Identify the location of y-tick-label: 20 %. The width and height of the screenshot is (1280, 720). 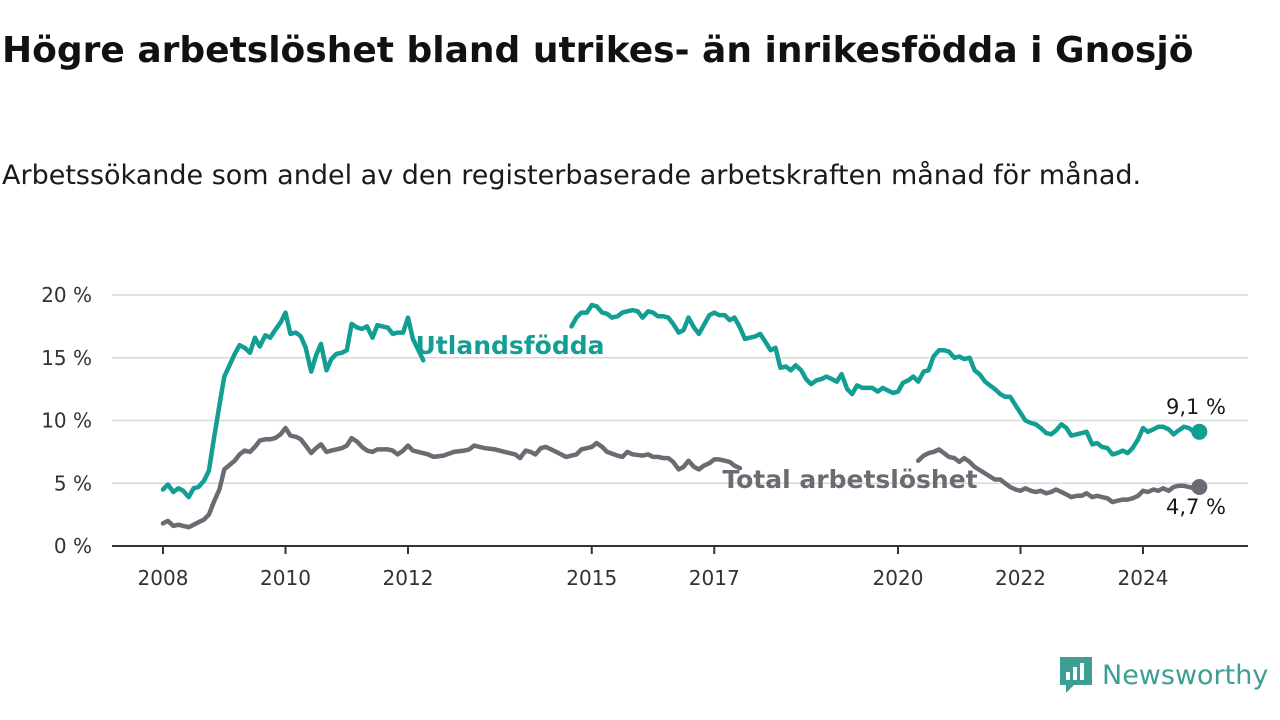
(66, 295).